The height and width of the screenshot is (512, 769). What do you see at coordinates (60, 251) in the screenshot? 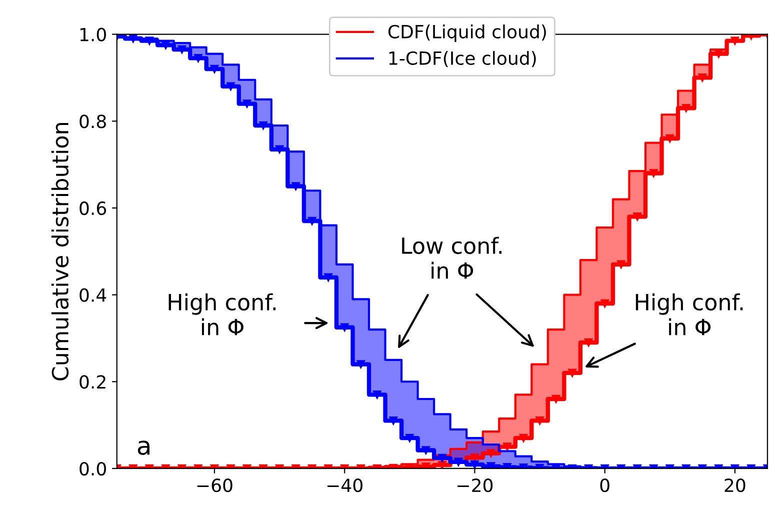
I see `y-axis-title: Cumulative distribution` at bounding box center [60, 251].